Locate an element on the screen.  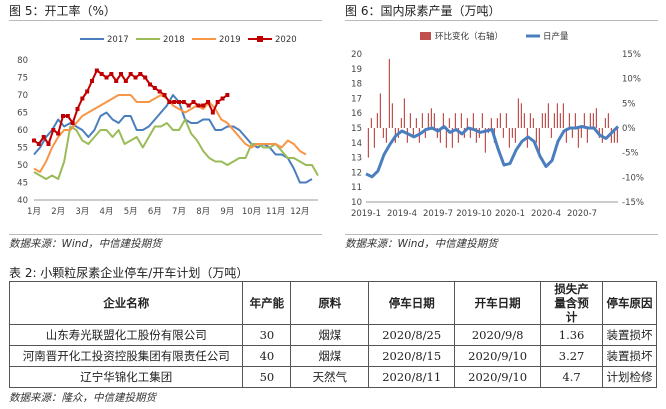
y-tick-label: 70 is located at coordinates (22, 96).